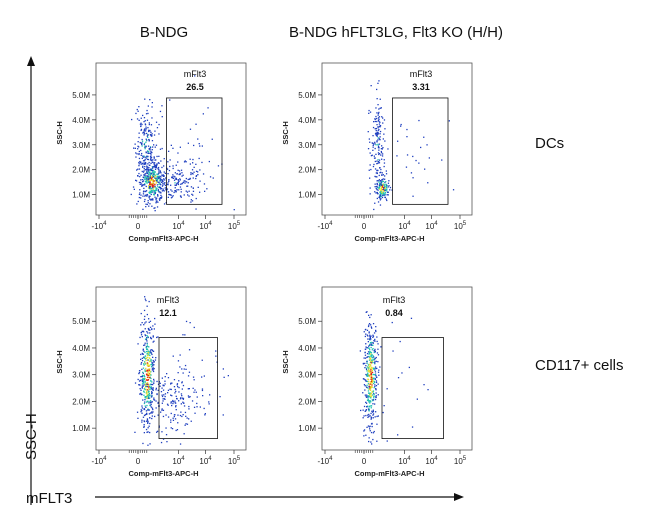  What do you see at coordinates (81, 348) in the screenshot?
I see `y-tick-label: 4.0M` at bounding box center [81, 348].